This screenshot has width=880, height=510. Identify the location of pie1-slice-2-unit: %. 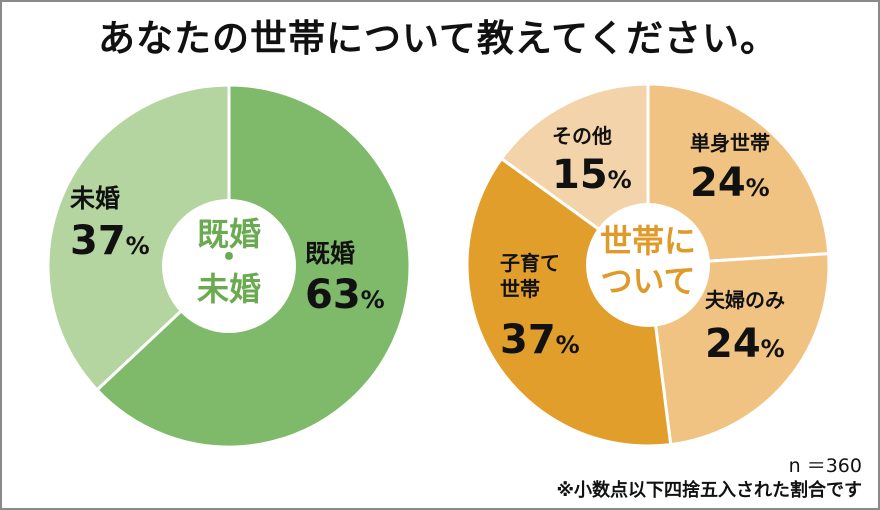
(138, 246).